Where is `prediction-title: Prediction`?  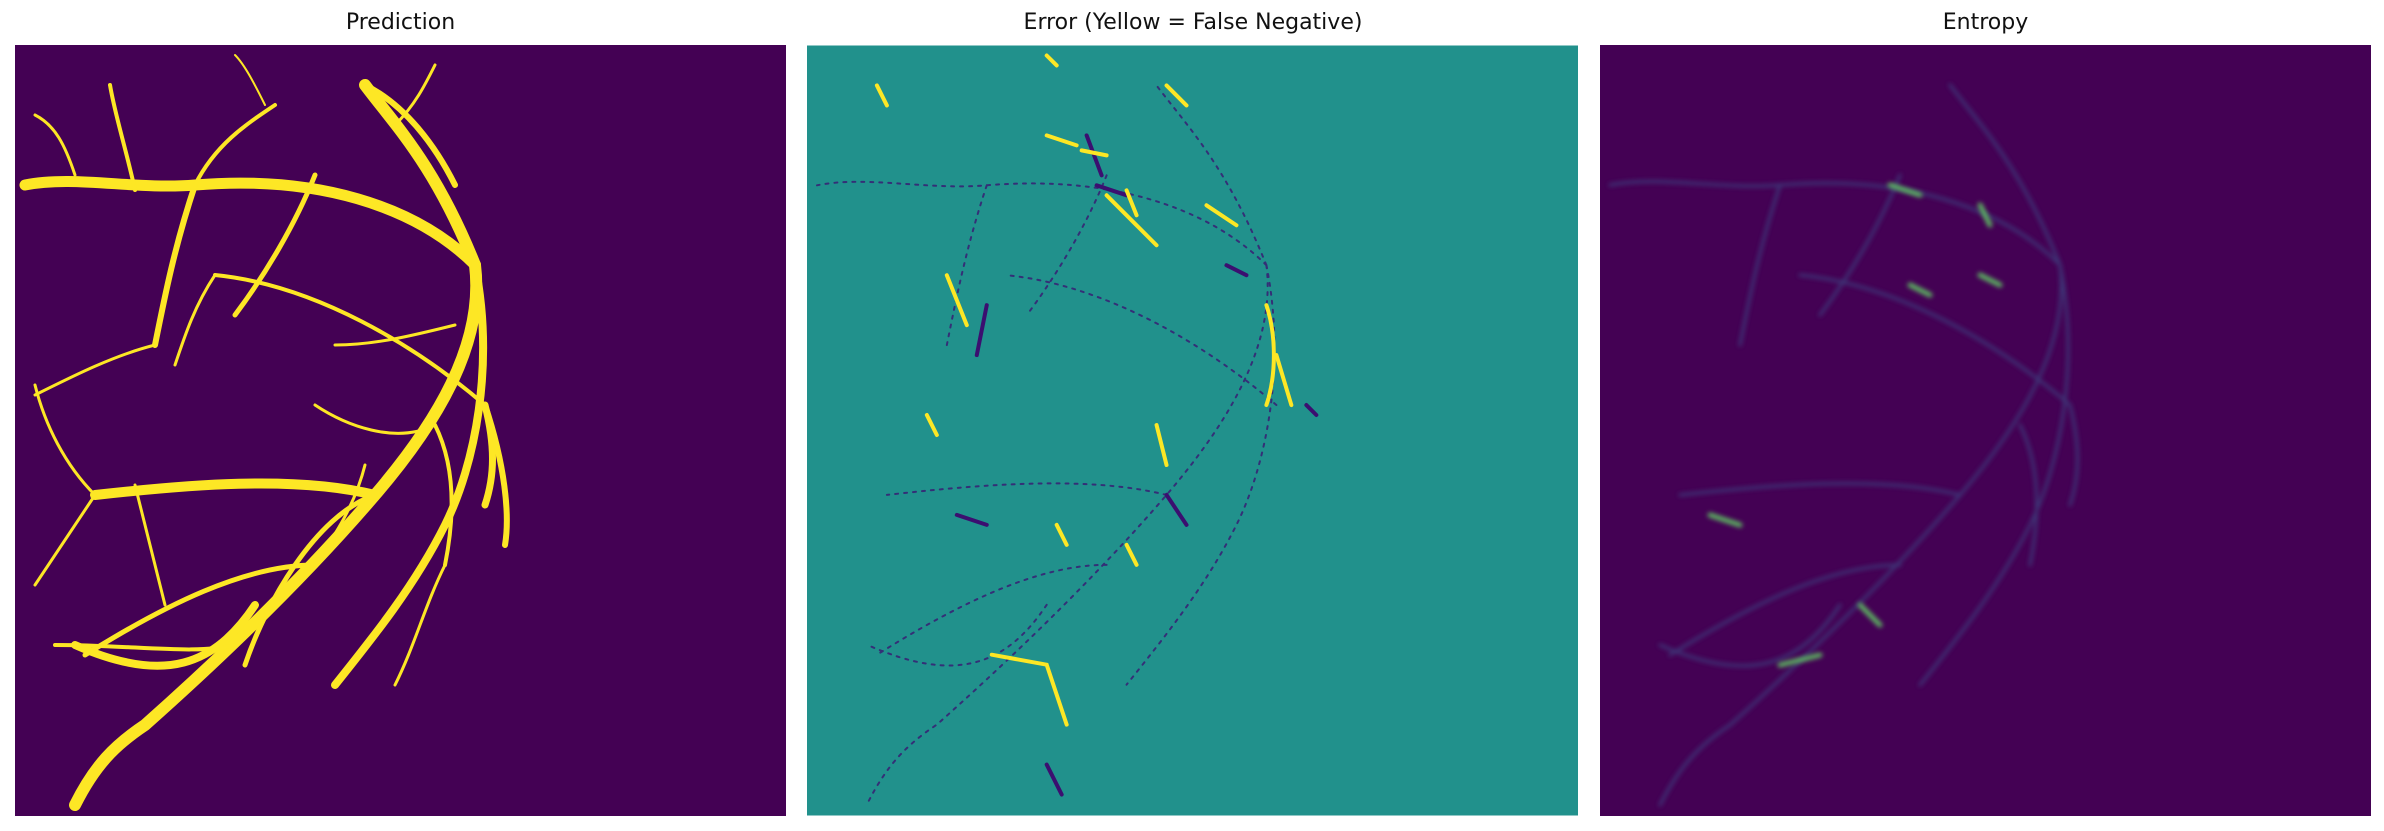 prediction-title: Prediction is located at coordinates (400, 22).